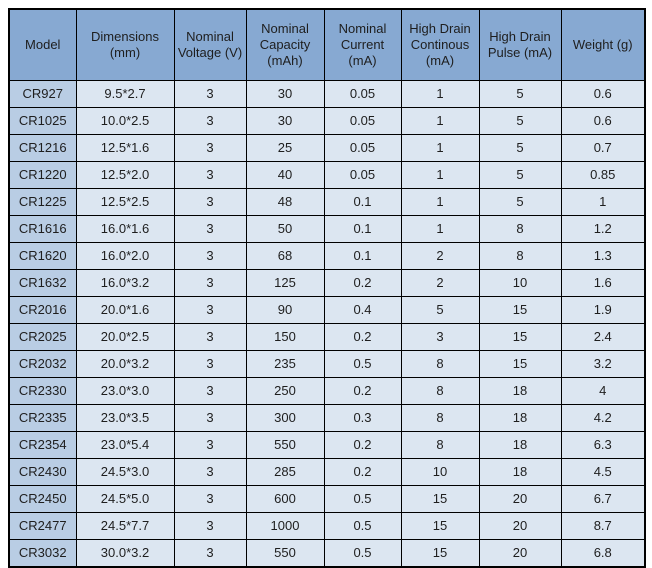 Image resolution: width=652 pixels, height=568 pixels. I want to click on model-cell: CR2032, so click(42, 364).